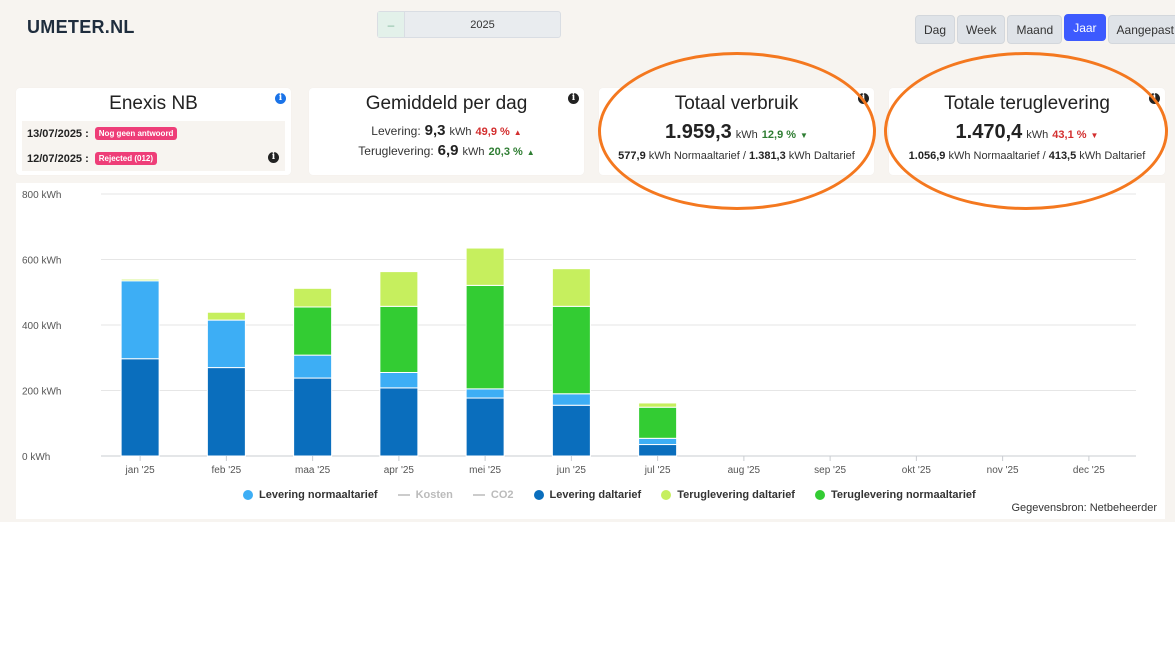 The image size is (1175, 659). I want to click on levering-pct: 49,9 %, so click(492, 132).